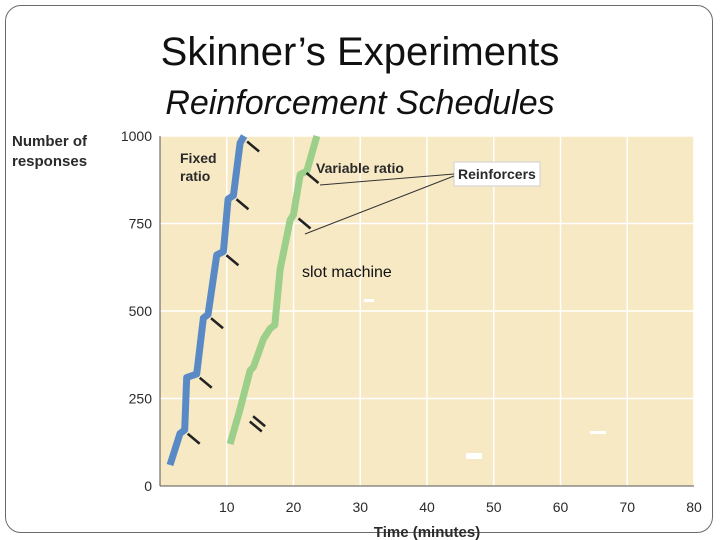 The image size is (720, 540). What do you see at coordinates (427, 507) in the screenshot?
I see `x-tick-label-40: 40` at bounding box center [427, 507].